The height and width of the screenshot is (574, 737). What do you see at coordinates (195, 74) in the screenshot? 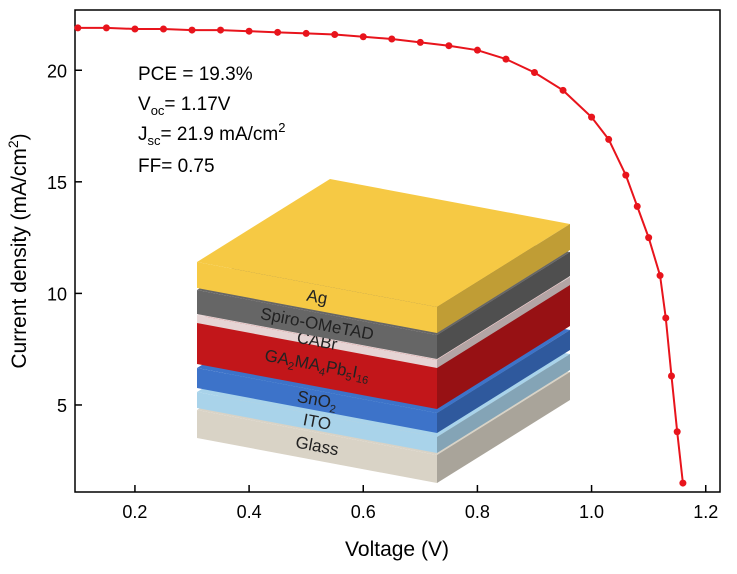
I see `annotation-pce: PCE = 19.3%` at bounding box center [195, 74].